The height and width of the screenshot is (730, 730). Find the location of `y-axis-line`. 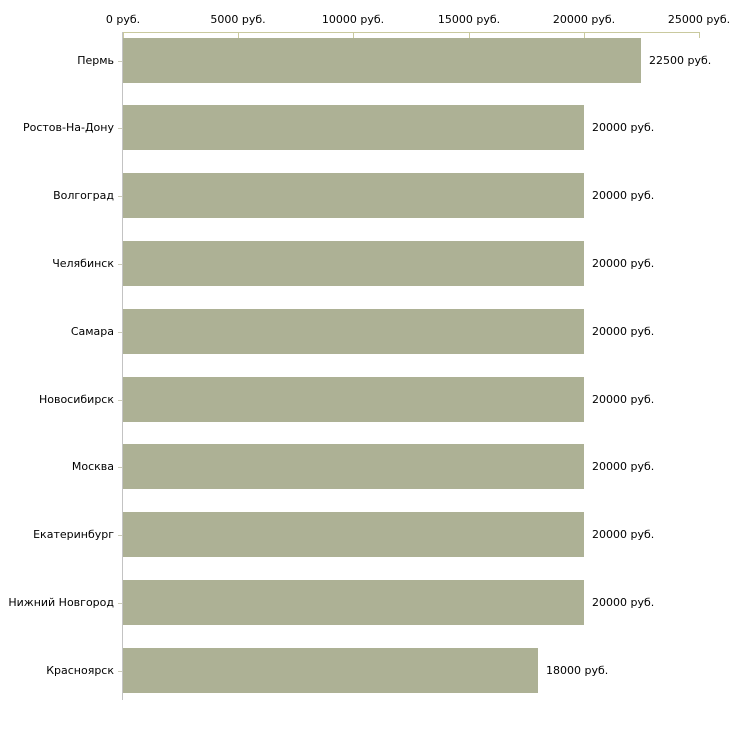

y-axis-line is located at coordinates (122, 366).